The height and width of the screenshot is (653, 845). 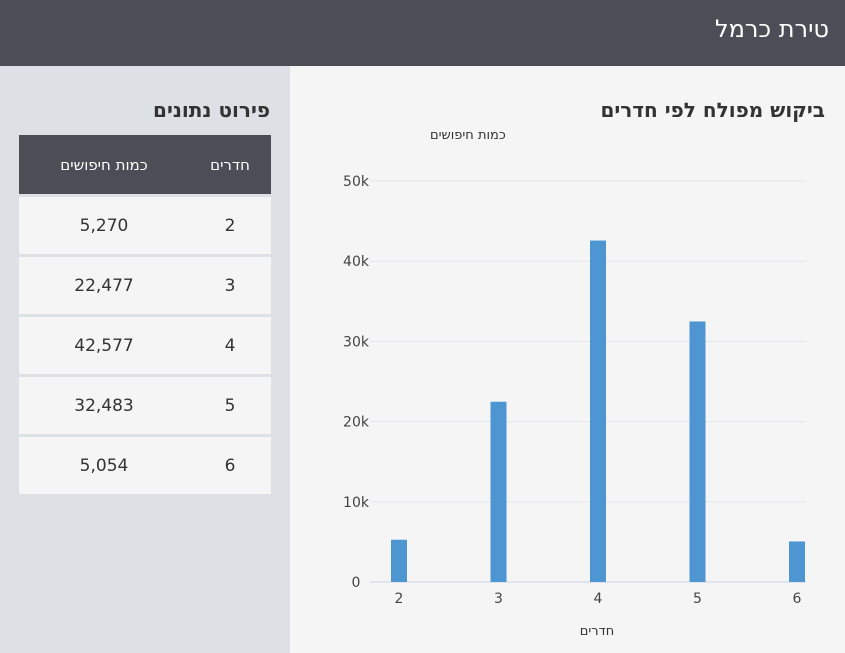 What do you see at coordinates (356, 262) in the screenshot?
I see `y-tick-label: 40k` at bounding box center [356, 262].